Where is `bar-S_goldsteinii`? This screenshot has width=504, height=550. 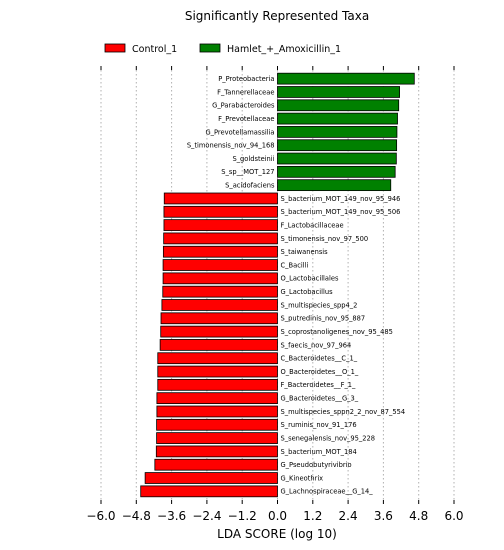
bar-S_goldsteinii is located at coordinates (337, 158).